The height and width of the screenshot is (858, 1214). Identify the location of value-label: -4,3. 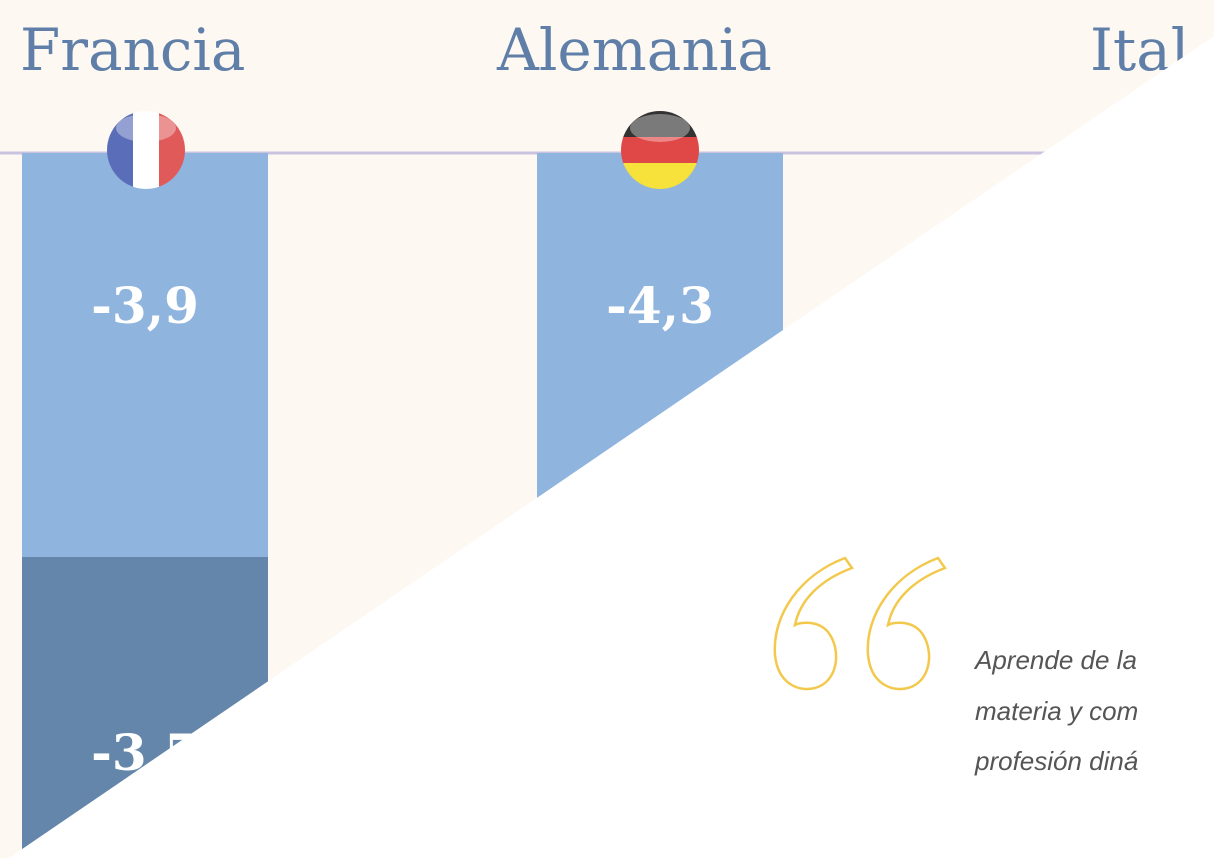
(660, 305).